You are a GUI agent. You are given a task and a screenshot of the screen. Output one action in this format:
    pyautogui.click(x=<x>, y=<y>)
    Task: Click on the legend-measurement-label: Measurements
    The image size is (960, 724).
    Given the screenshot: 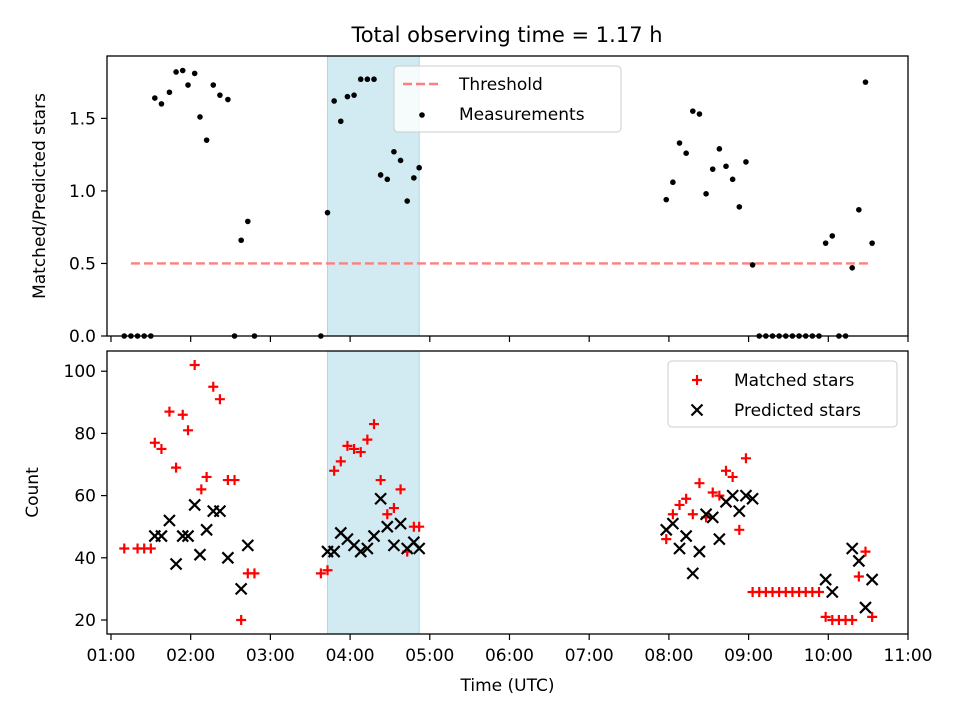 What is the action you would take?
    pyautogui.click(x=522, y=115)
    